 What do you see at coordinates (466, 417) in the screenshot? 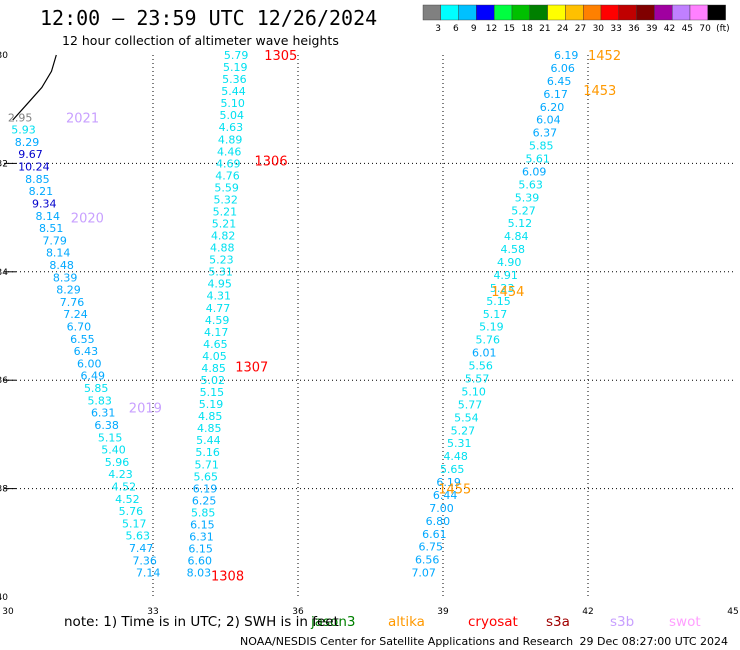
I see `swh-value-label: 5.54` at bounding box center [466, 417].